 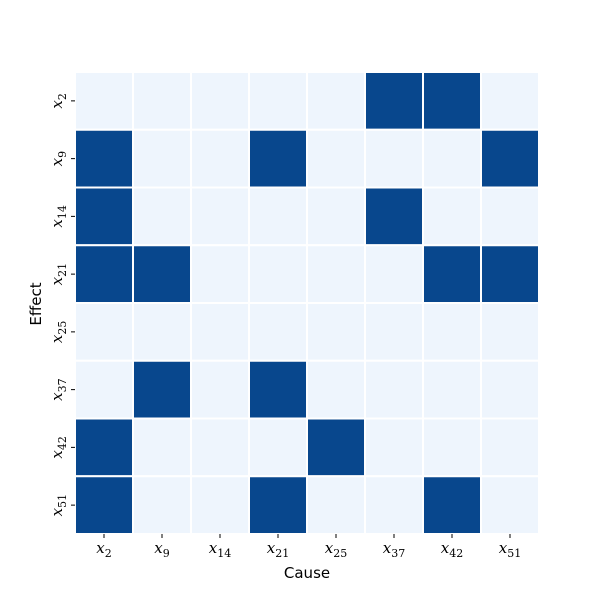 I want to click on heatmap-cell-r0-c7, so click(x=510, y=101).